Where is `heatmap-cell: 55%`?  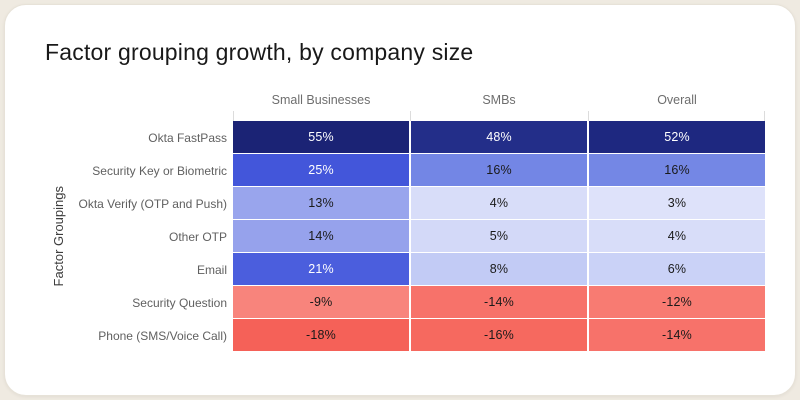 heatmap-cell: 55% is located at coordinates (321, 137).